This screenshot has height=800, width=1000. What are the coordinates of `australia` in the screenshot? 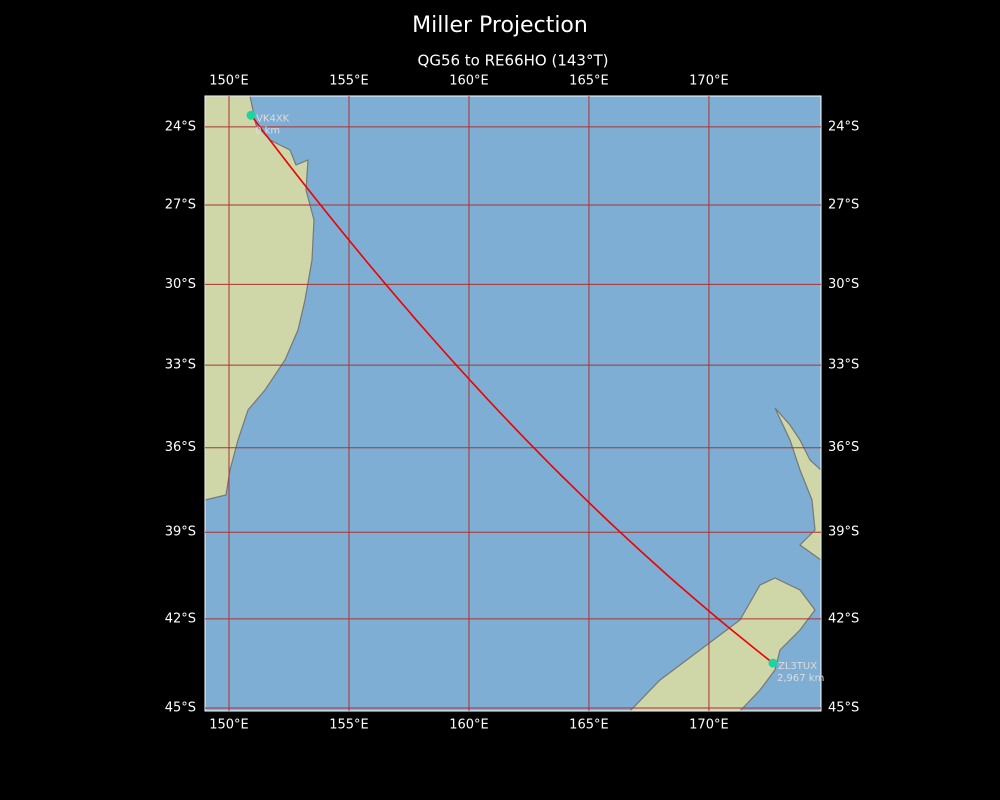 It's located at (260, 298).